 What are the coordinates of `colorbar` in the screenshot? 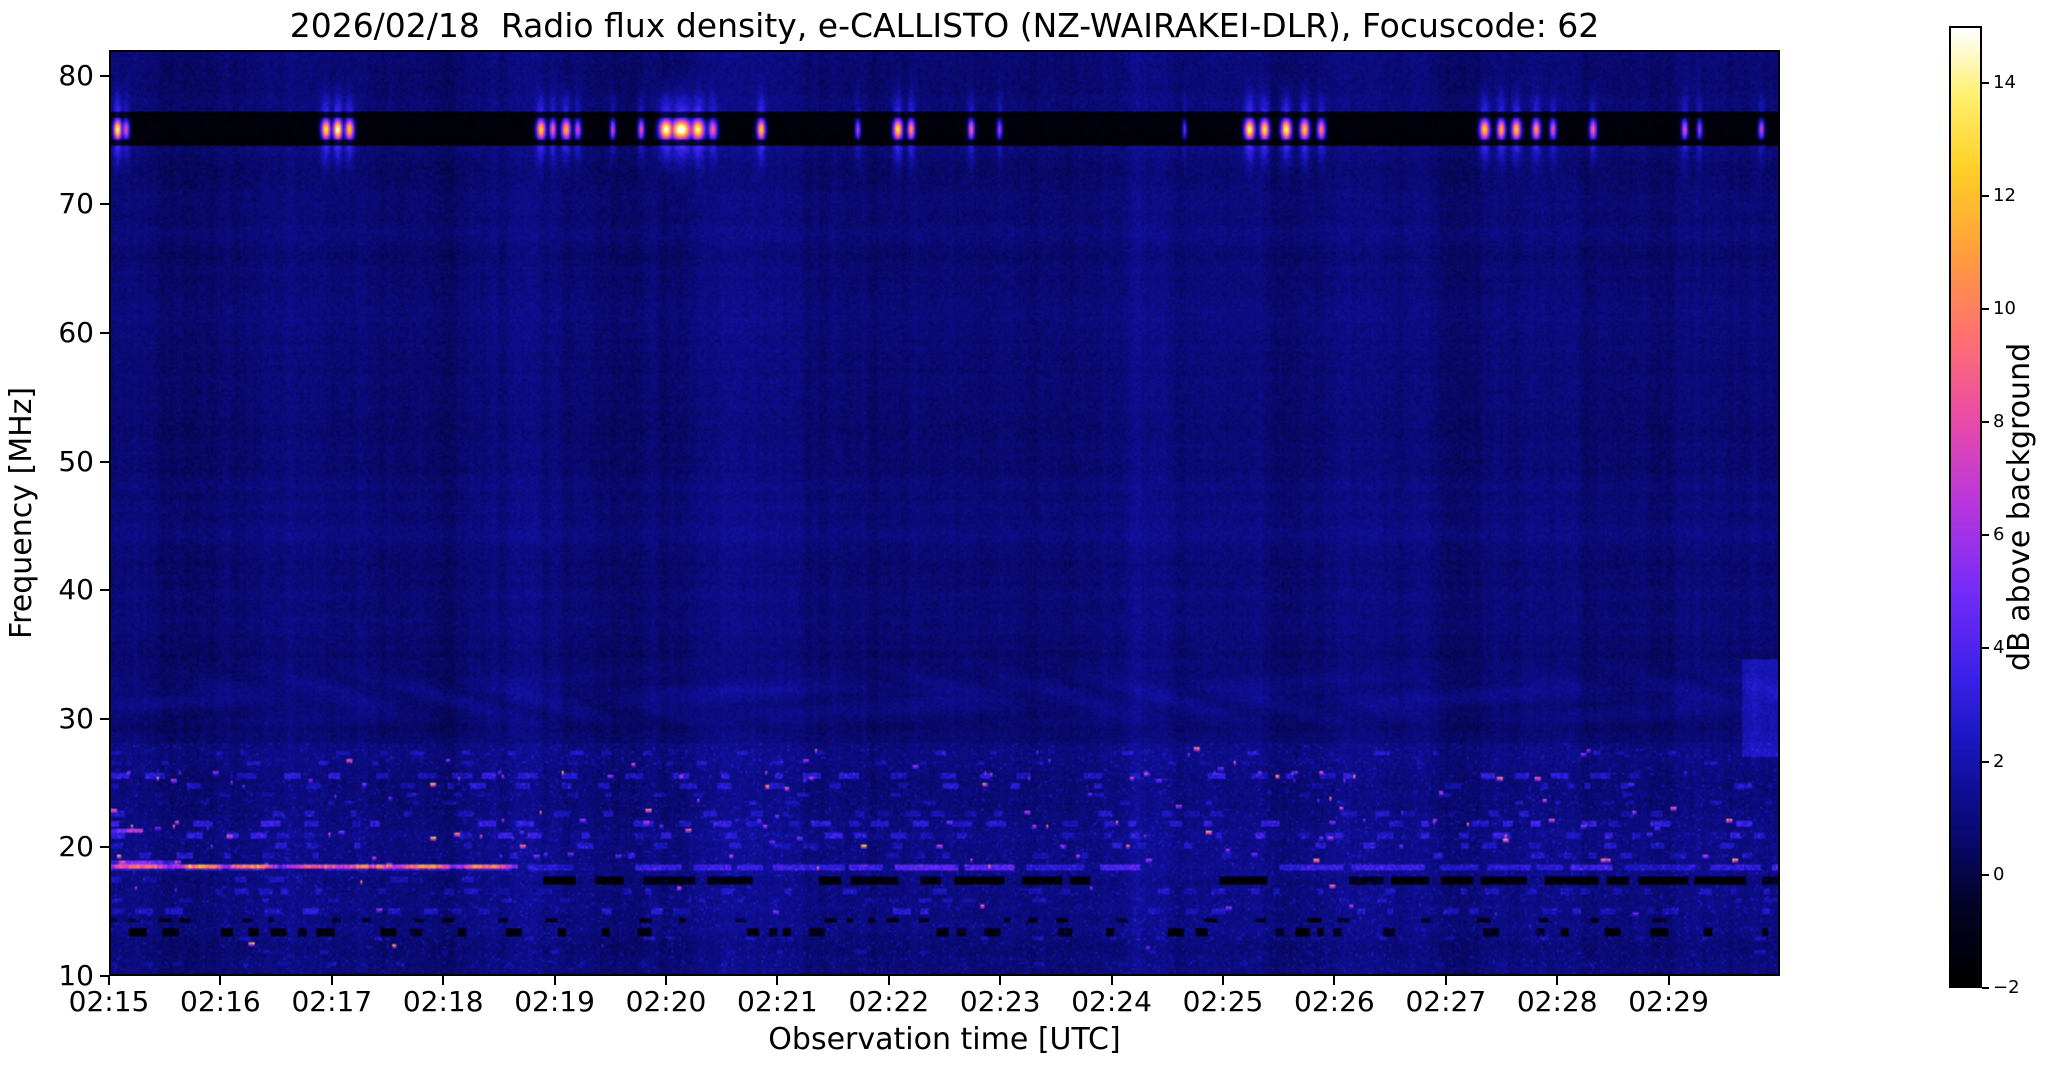 It's located at (1965, 507).